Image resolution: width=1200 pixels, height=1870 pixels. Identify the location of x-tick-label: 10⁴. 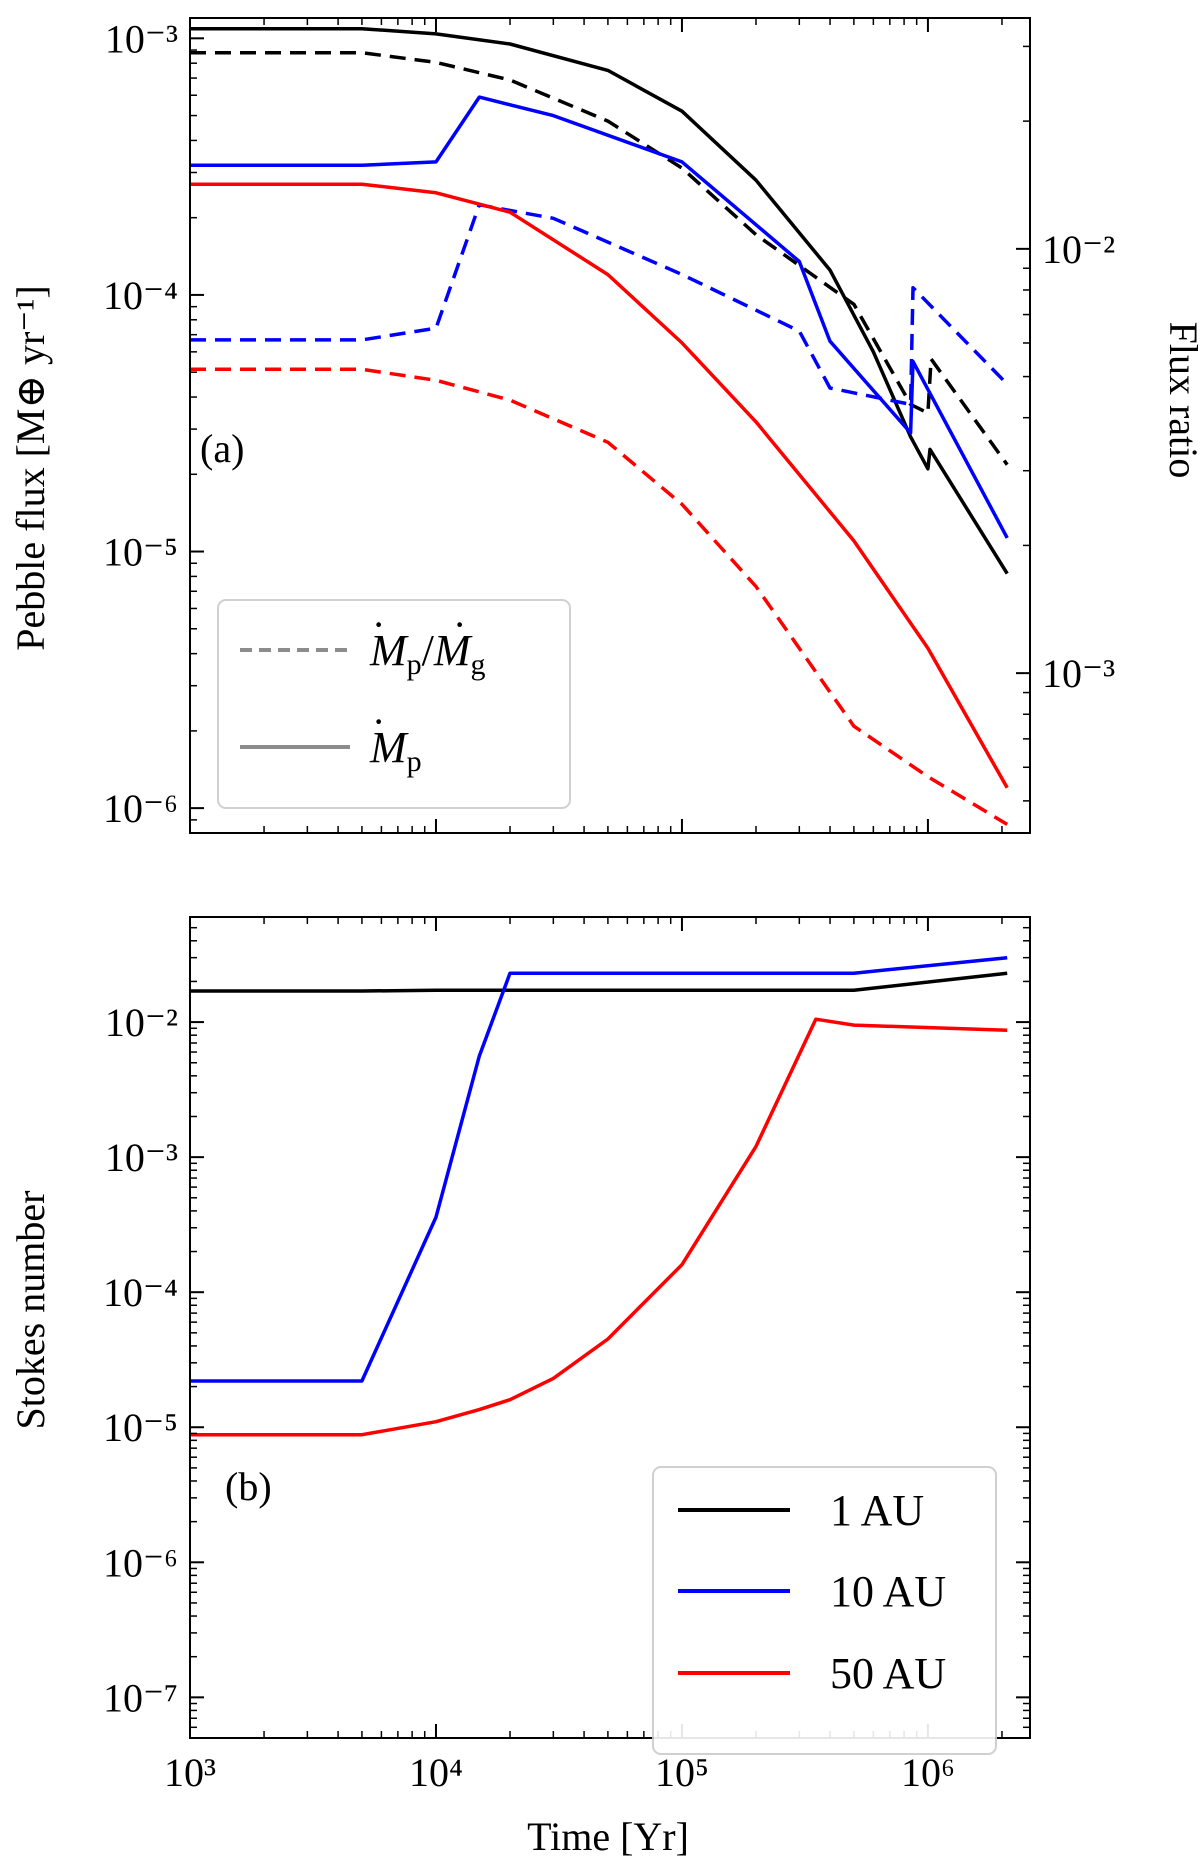
(436, 1772).